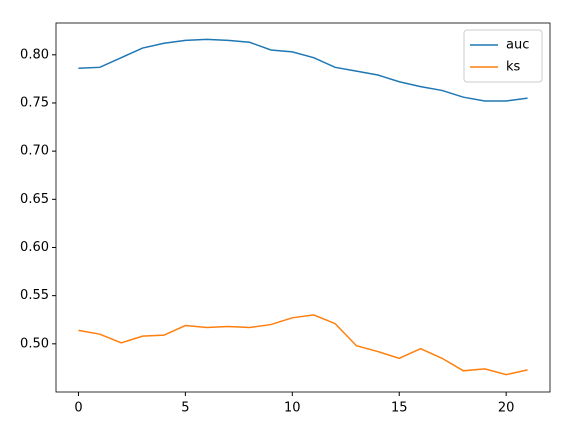  What do you see at coordinates (34, 199) in the screenshot?
I see `y-tick-label: 0.65` at bounding box center [34, 199].